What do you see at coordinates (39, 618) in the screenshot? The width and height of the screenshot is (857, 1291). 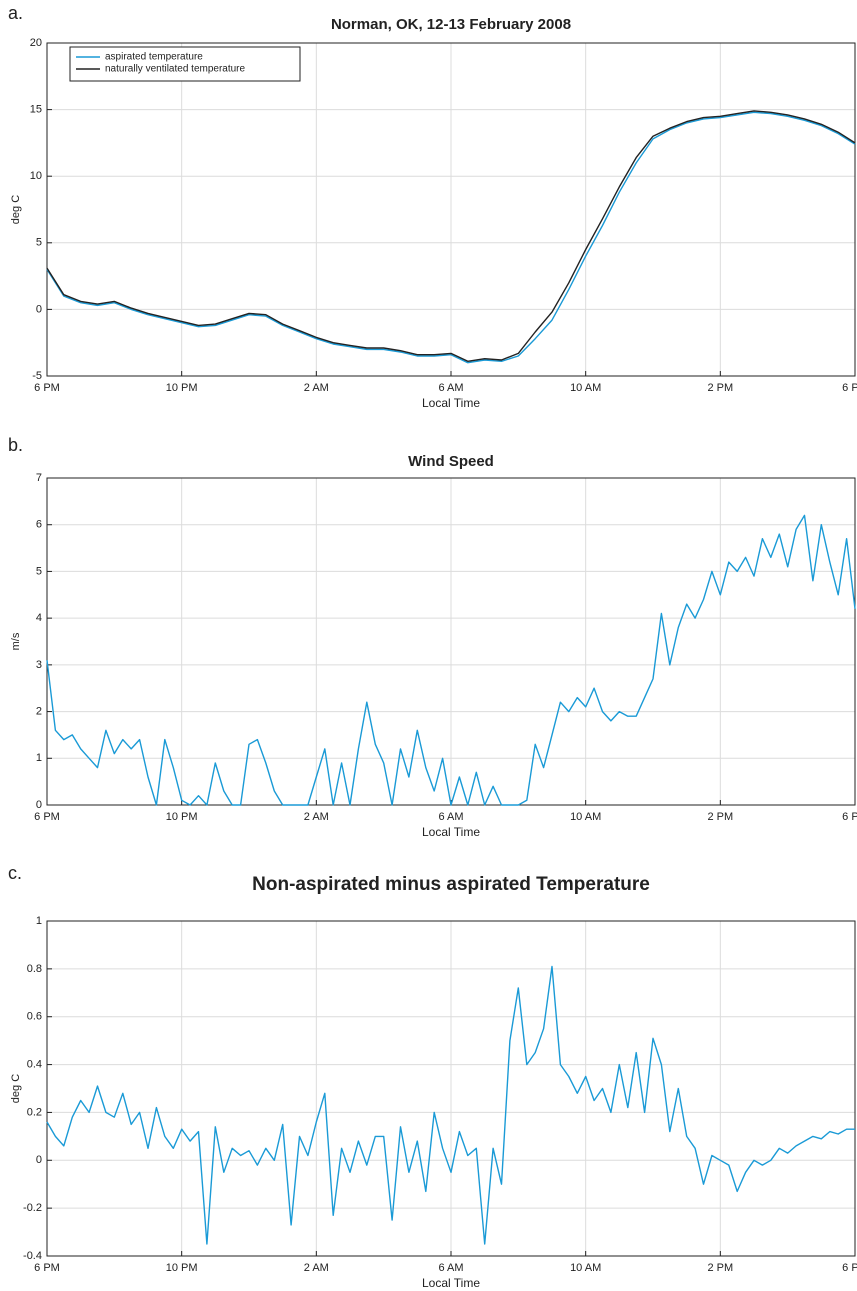 I see `y-tick-label: 4` at bounding box center [39, 618].